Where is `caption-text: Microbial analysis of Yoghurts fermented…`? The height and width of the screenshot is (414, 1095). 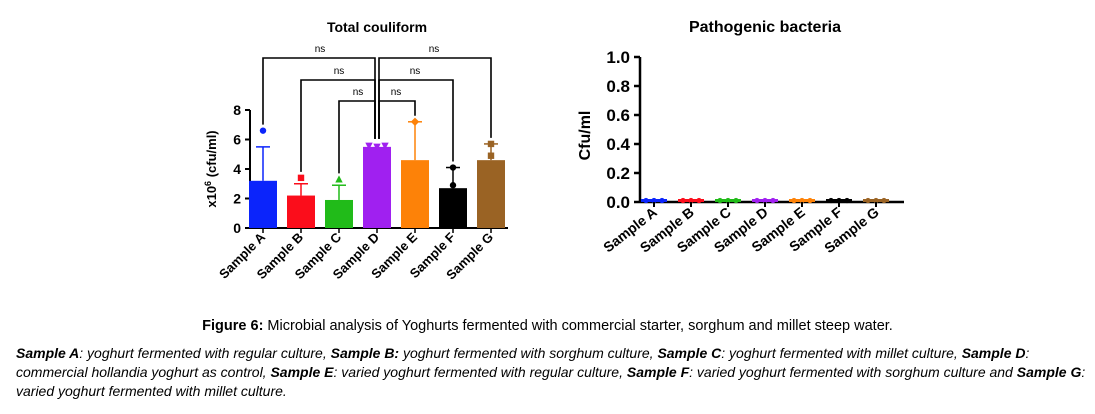 caption-text: Microbial analysis of Yoghurts fermented… is located at coordinates (578, 326).